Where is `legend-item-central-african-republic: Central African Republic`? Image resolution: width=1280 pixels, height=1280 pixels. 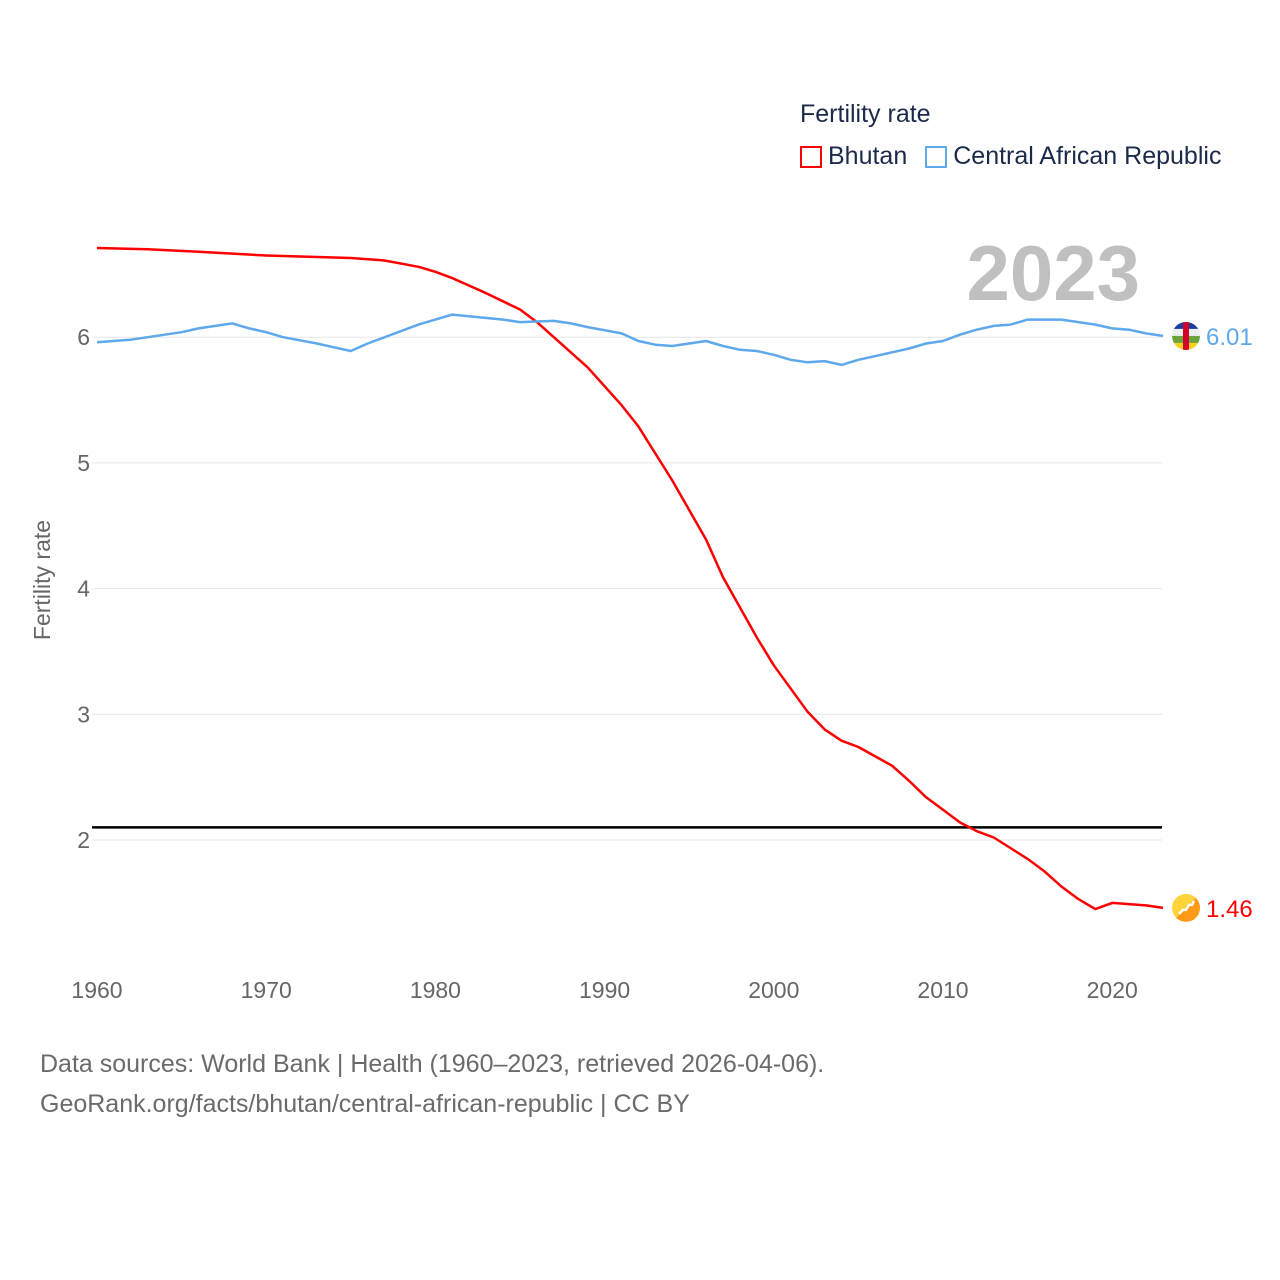
legend-item-central-african-republic: Central African Republic is located at coordinates (1073, 156).